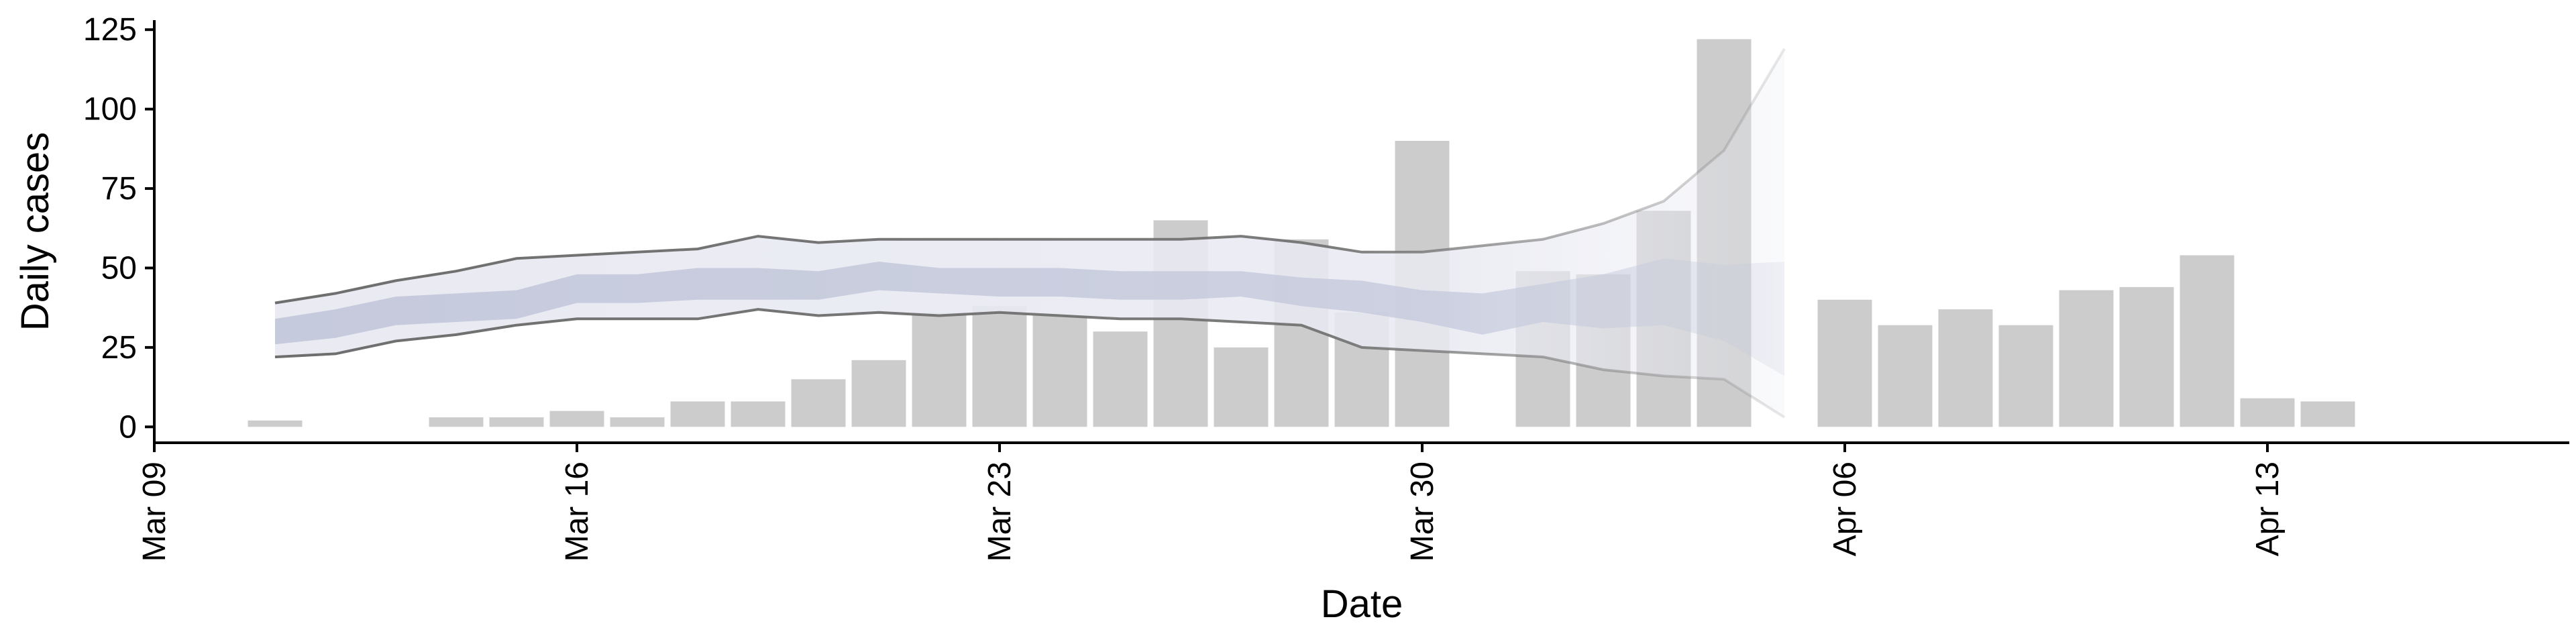  What do you see at coordinates (1000, 511) in the screenshot?
I see `x-tick-label: Mar 23` at bounding box center [1000, 511].